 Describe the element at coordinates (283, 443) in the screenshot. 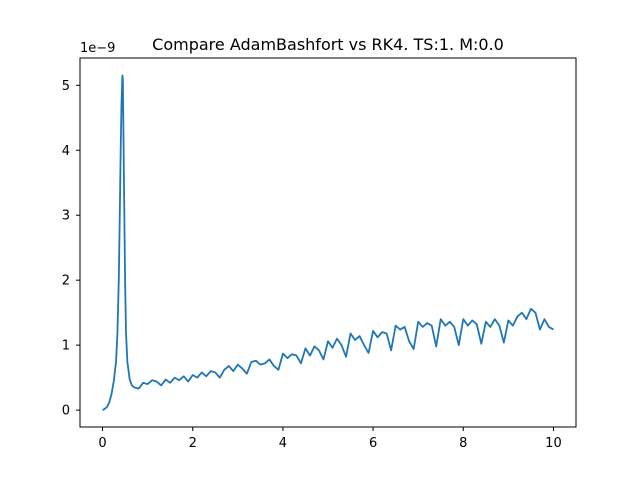

I see `x-tick-label: 4` at that location.